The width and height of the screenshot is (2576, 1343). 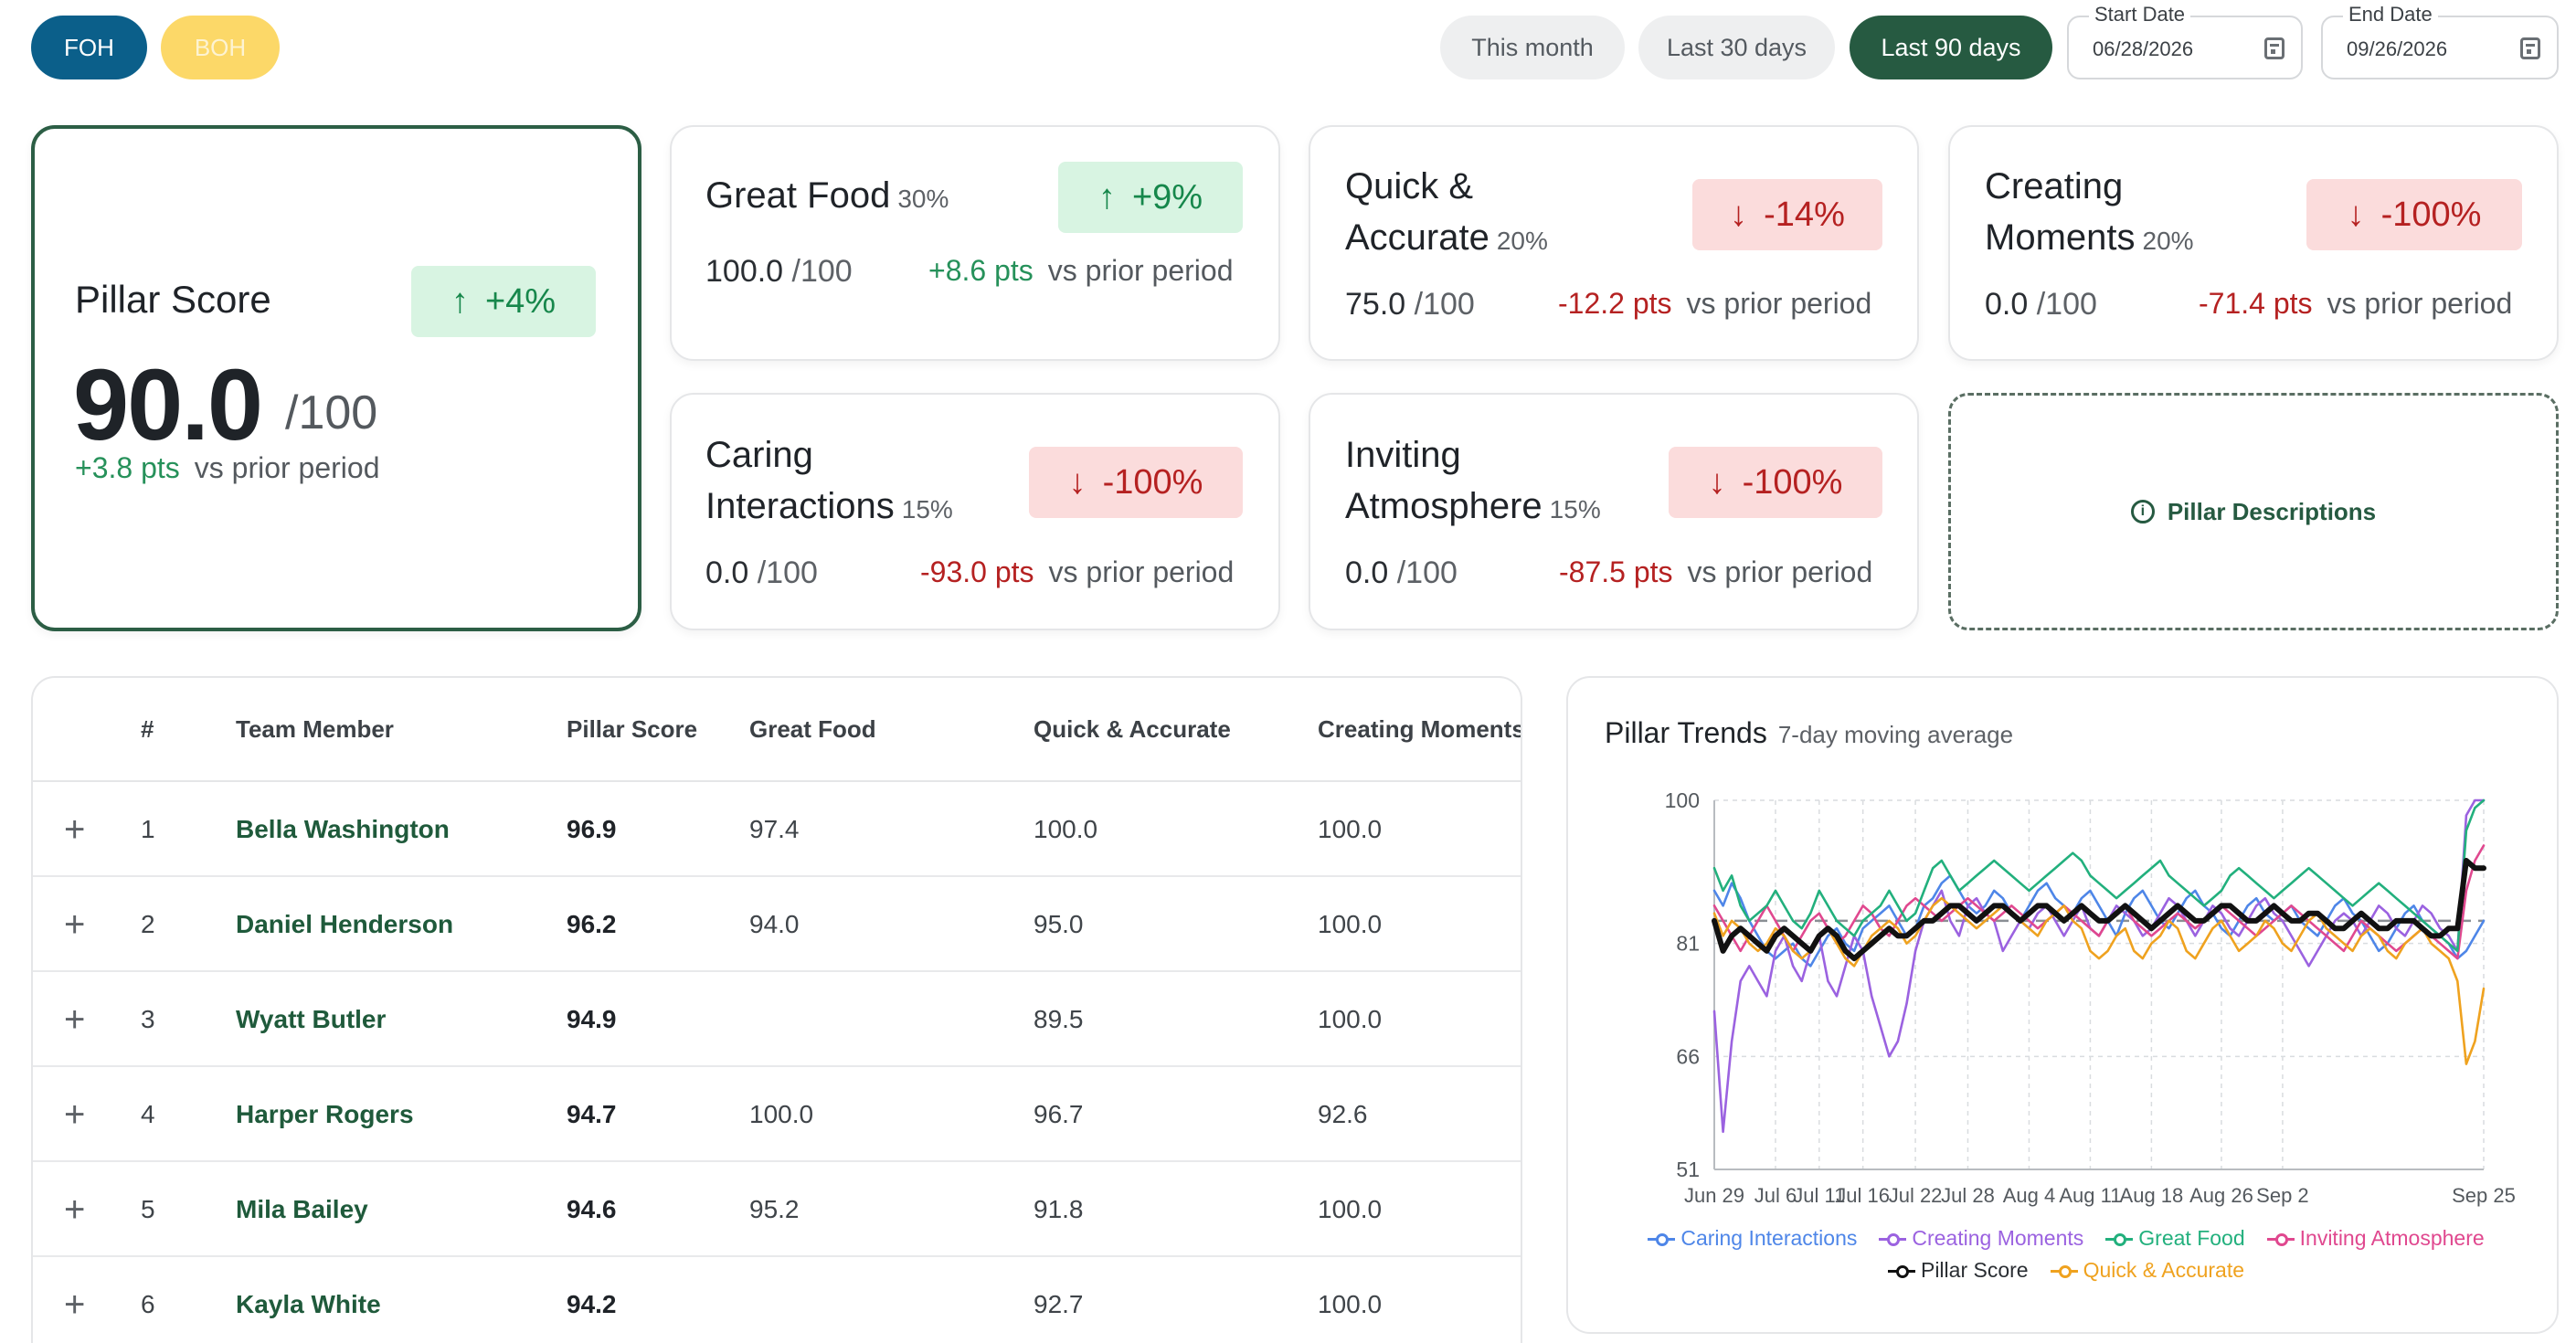 What do you see at coordinates (1532, 47) in the screenshot?
I see `this-month-button: This month` at bounding box center [1532, 47].